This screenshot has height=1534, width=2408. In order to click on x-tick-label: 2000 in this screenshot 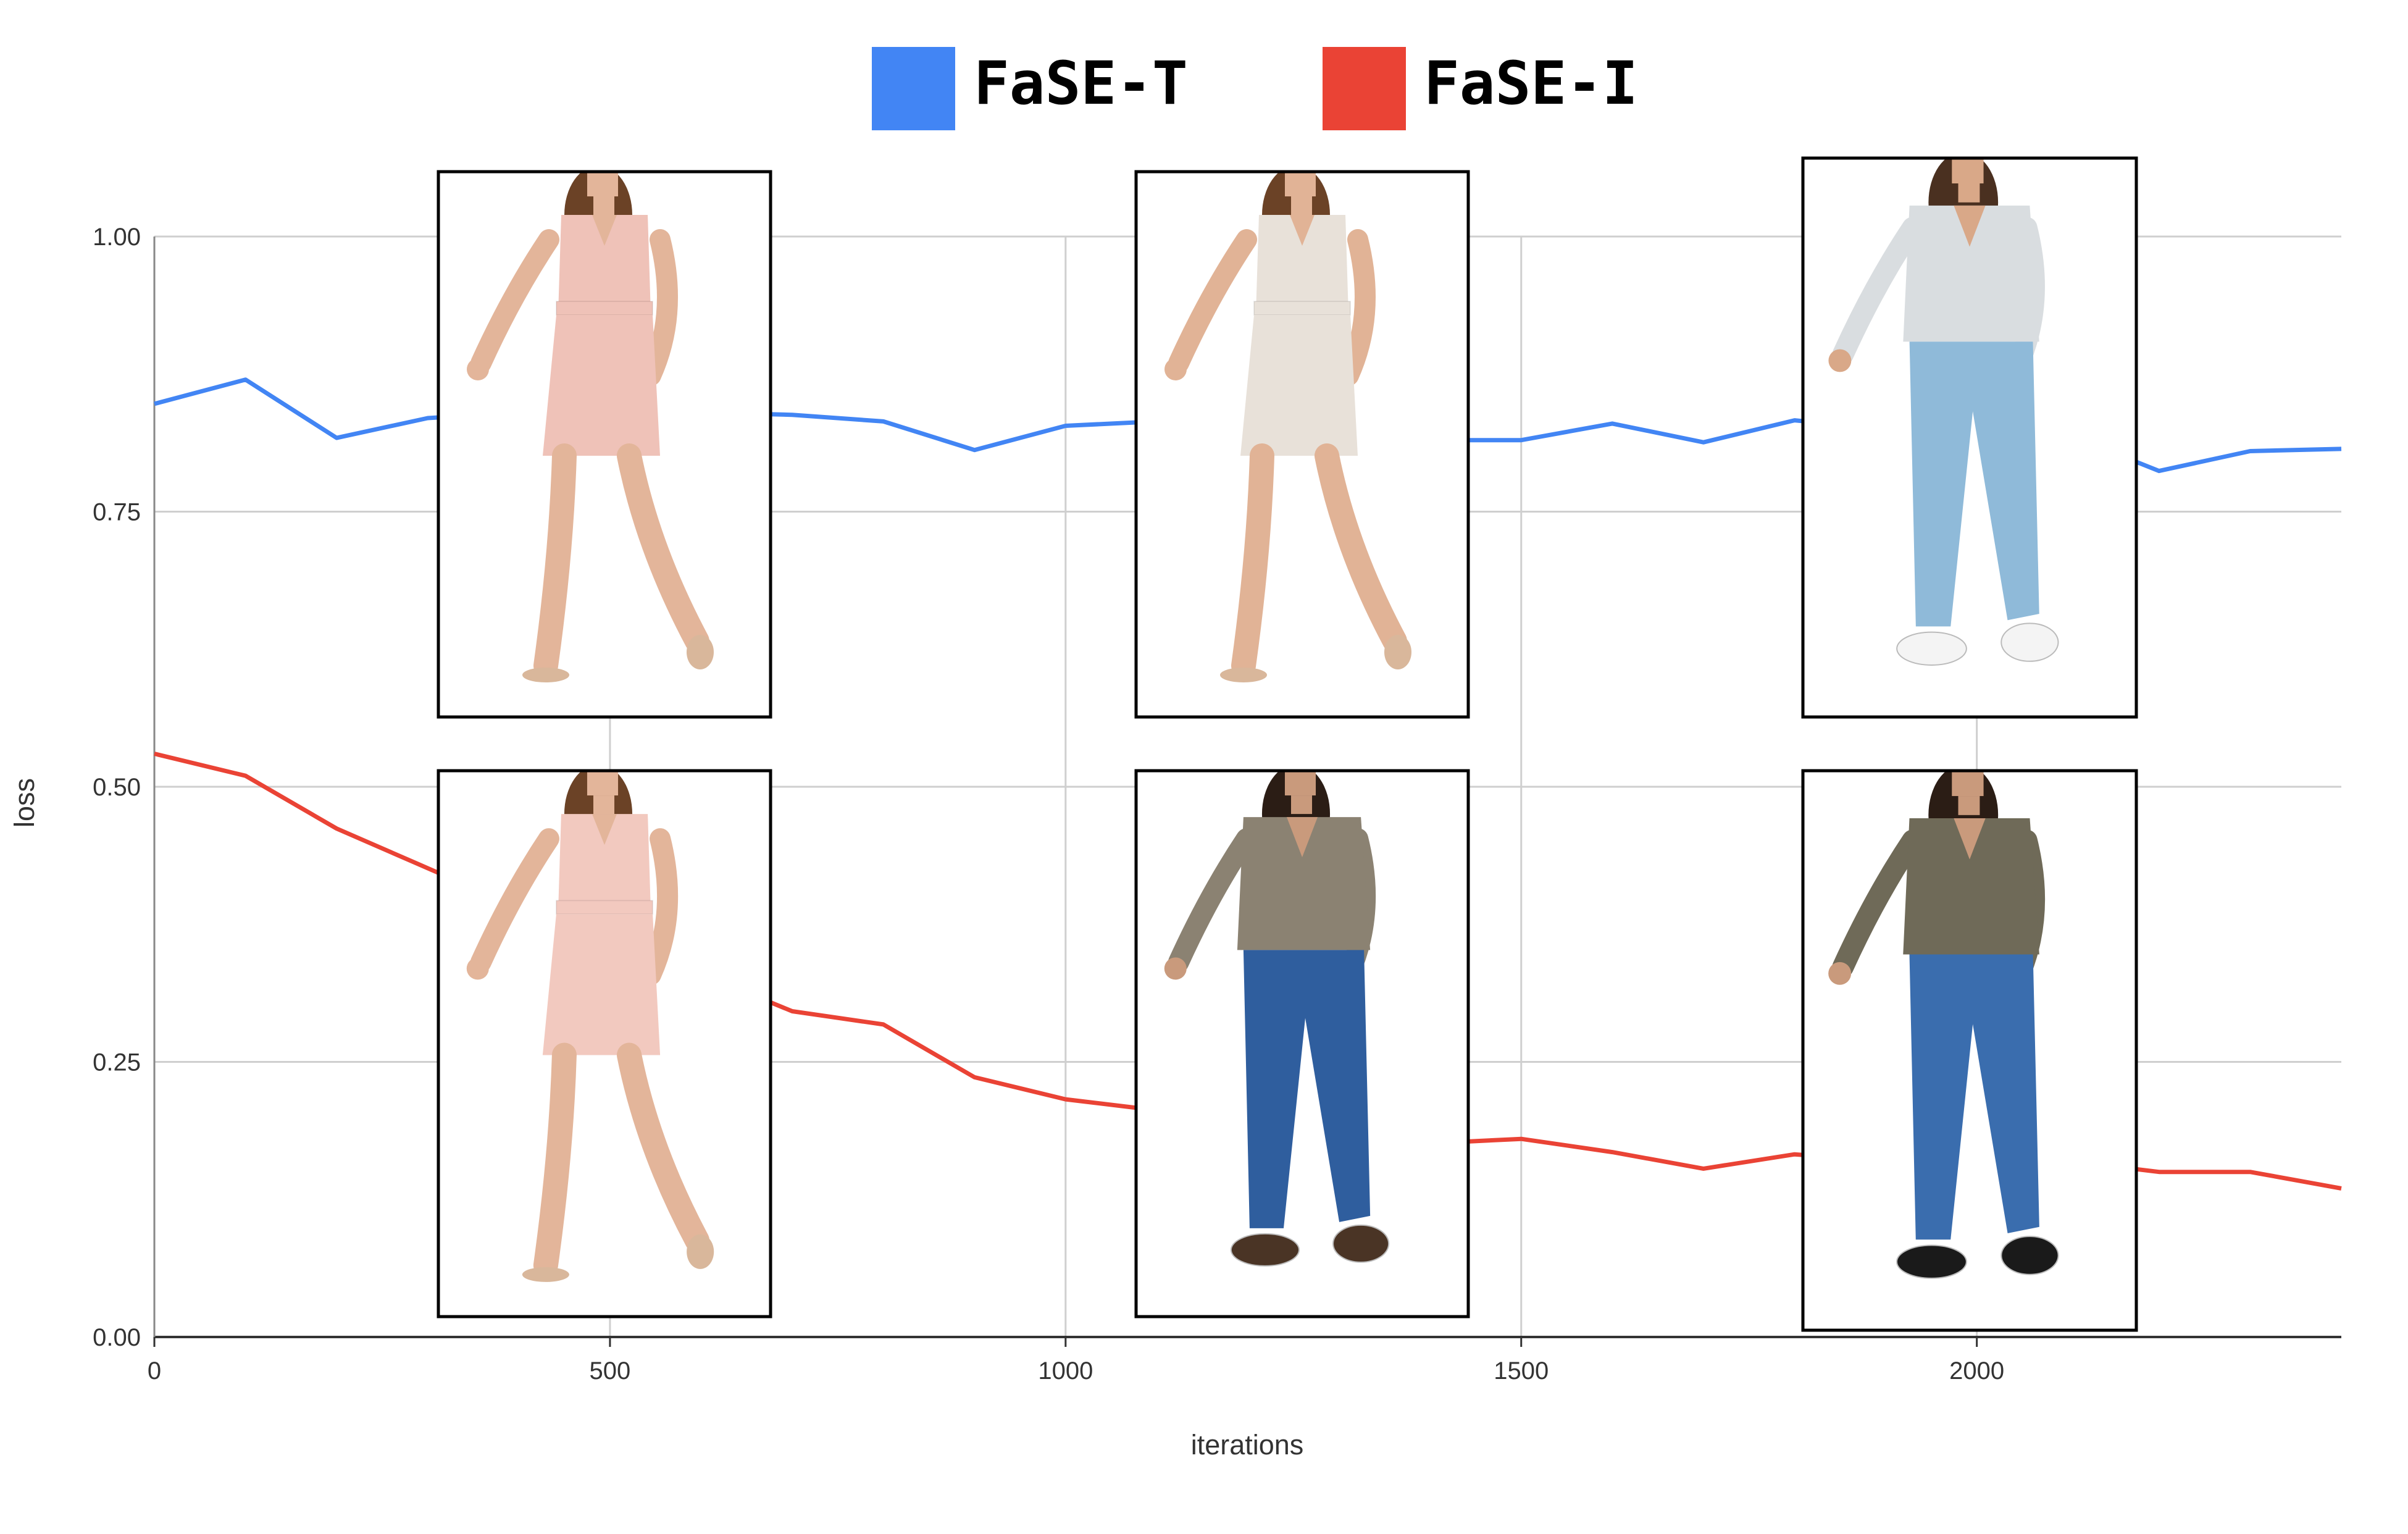, I will do `click(1976, 1371)`.